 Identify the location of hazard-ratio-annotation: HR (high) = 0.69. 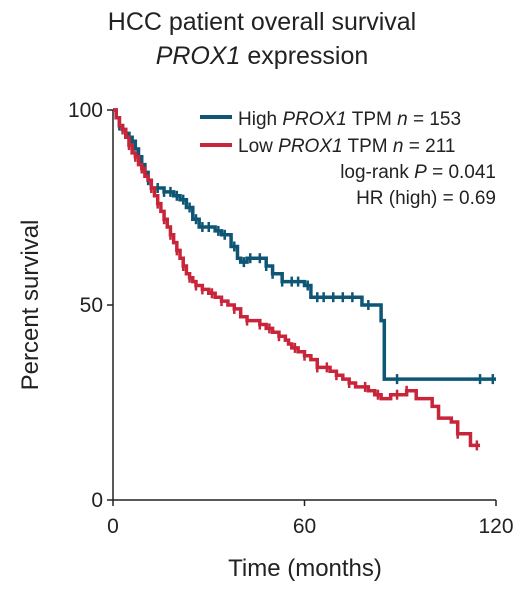
(426, 198).